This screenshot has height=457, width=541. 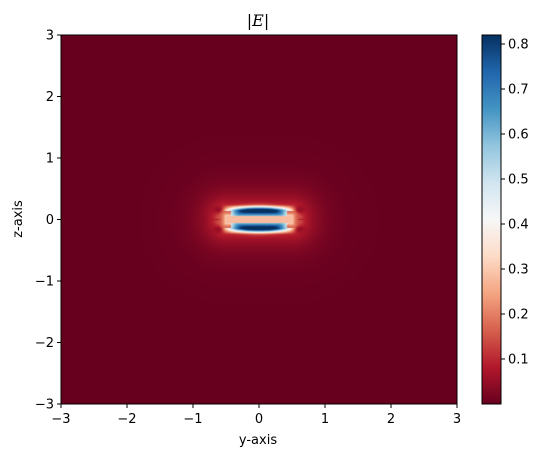 I want to click on x-tick-label: 3, so click(x=457, y=419).